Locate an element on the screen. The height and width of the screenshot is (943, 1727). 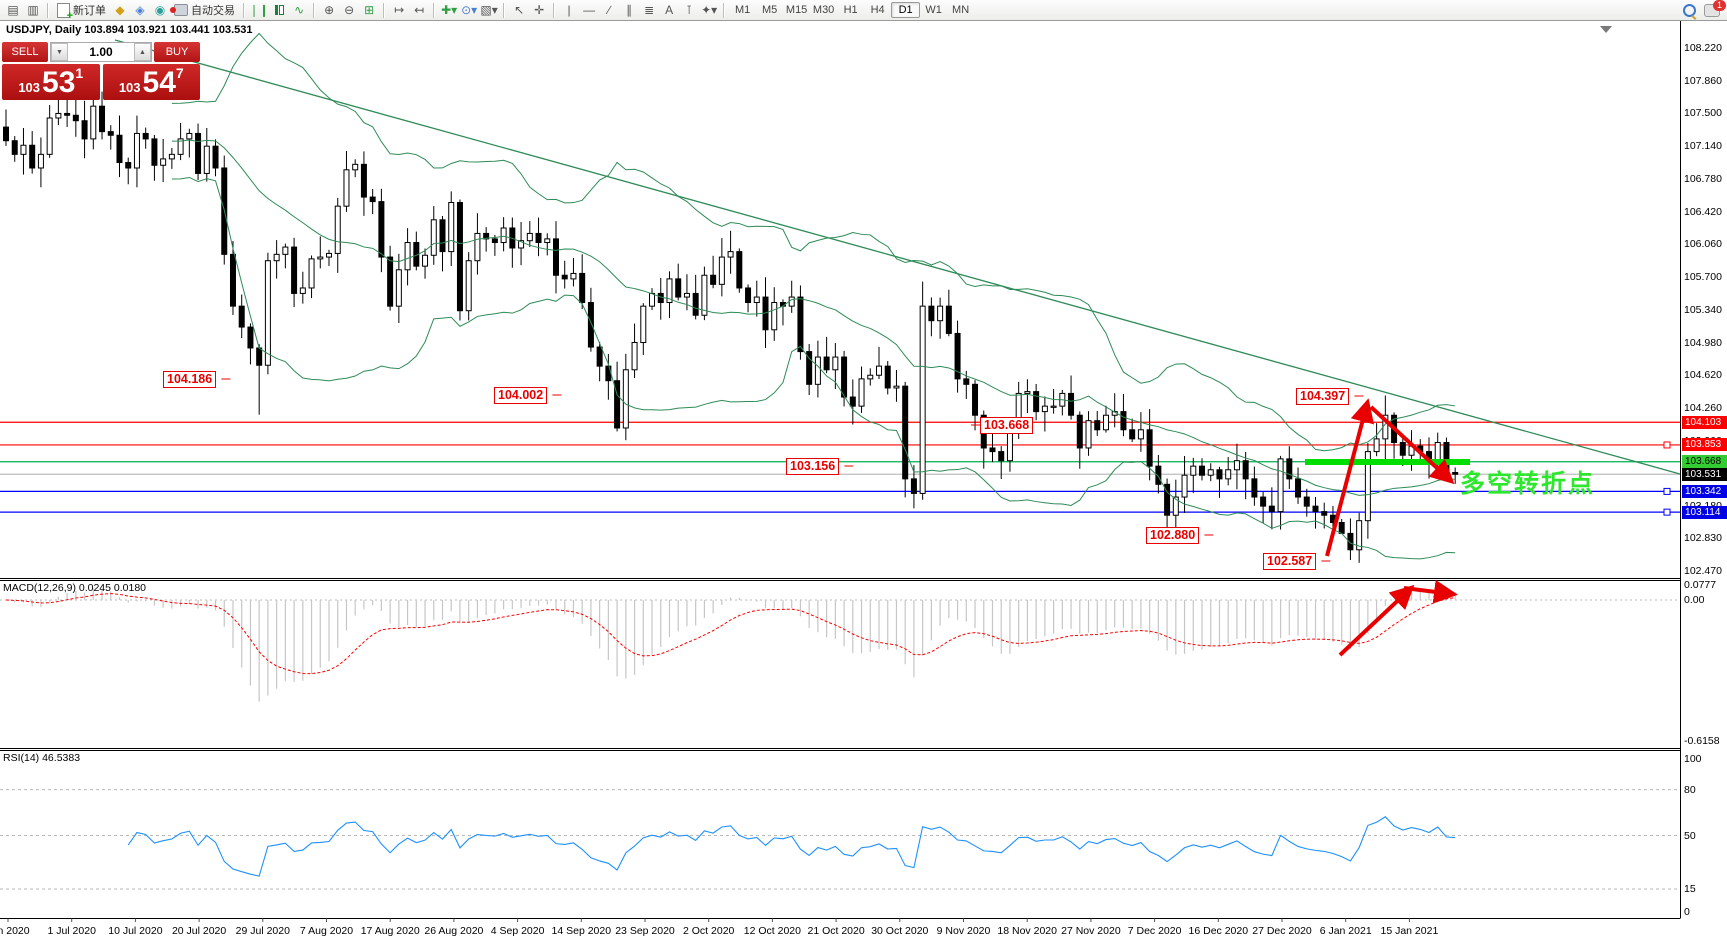
analyst-price-label-103.156: 103.156 is located at coordinates (813, 466).